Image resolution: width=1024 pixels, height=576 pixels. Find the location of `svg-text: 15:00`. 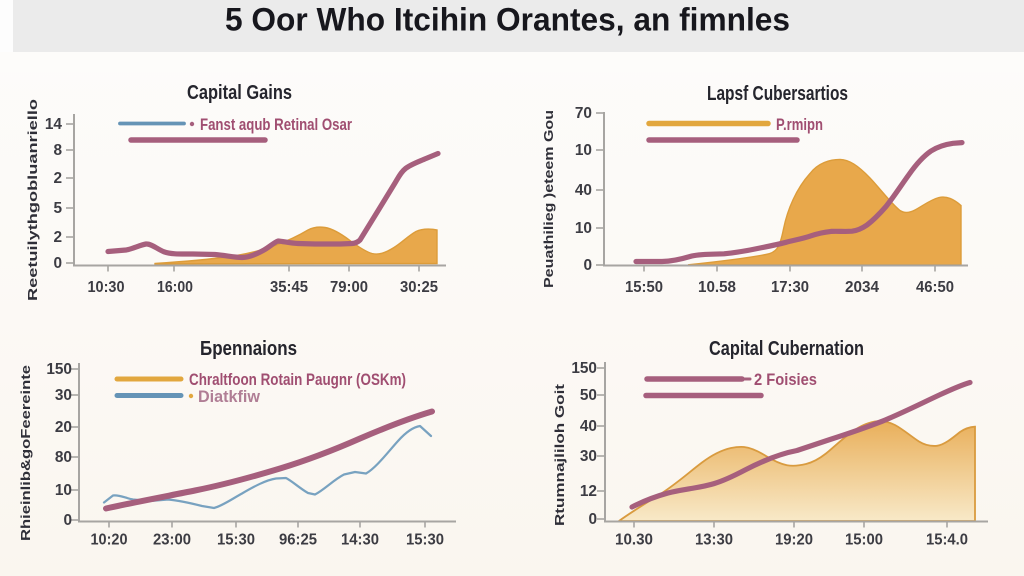

svg-text: 15:00 is located at coordinates (864, 540).